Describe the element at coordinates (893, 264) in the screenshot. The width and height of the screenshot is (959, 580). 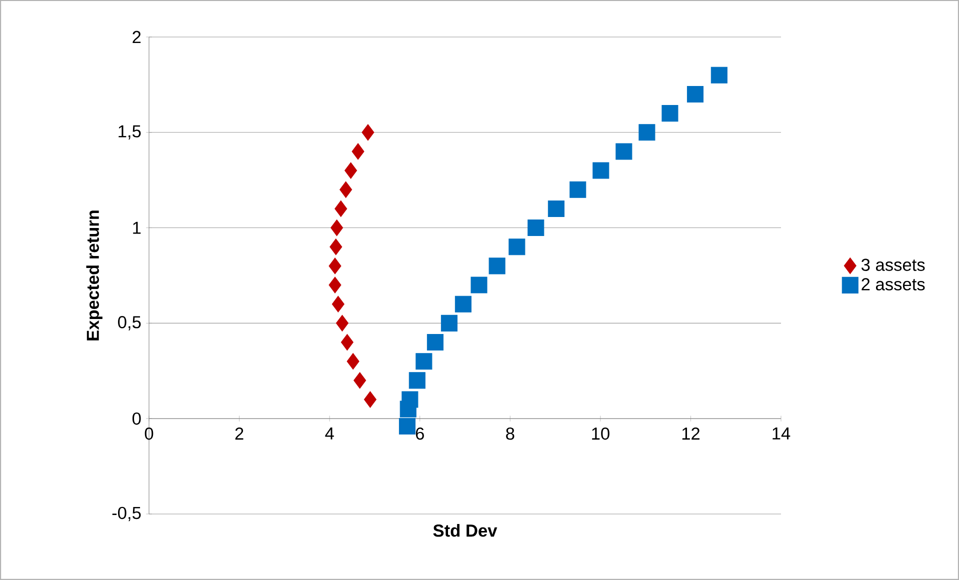
I see `legend-label: 3 assets` at that location.